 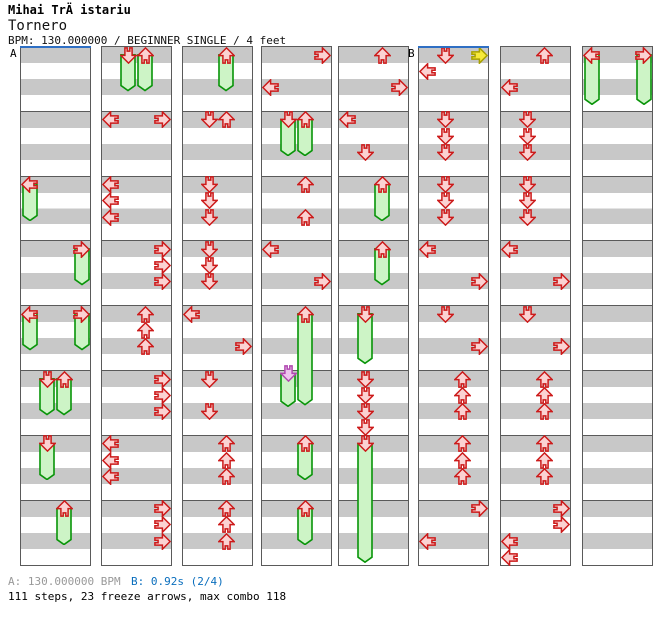 I want to click on segment-marker-label: B, so click(x=411, y=53).